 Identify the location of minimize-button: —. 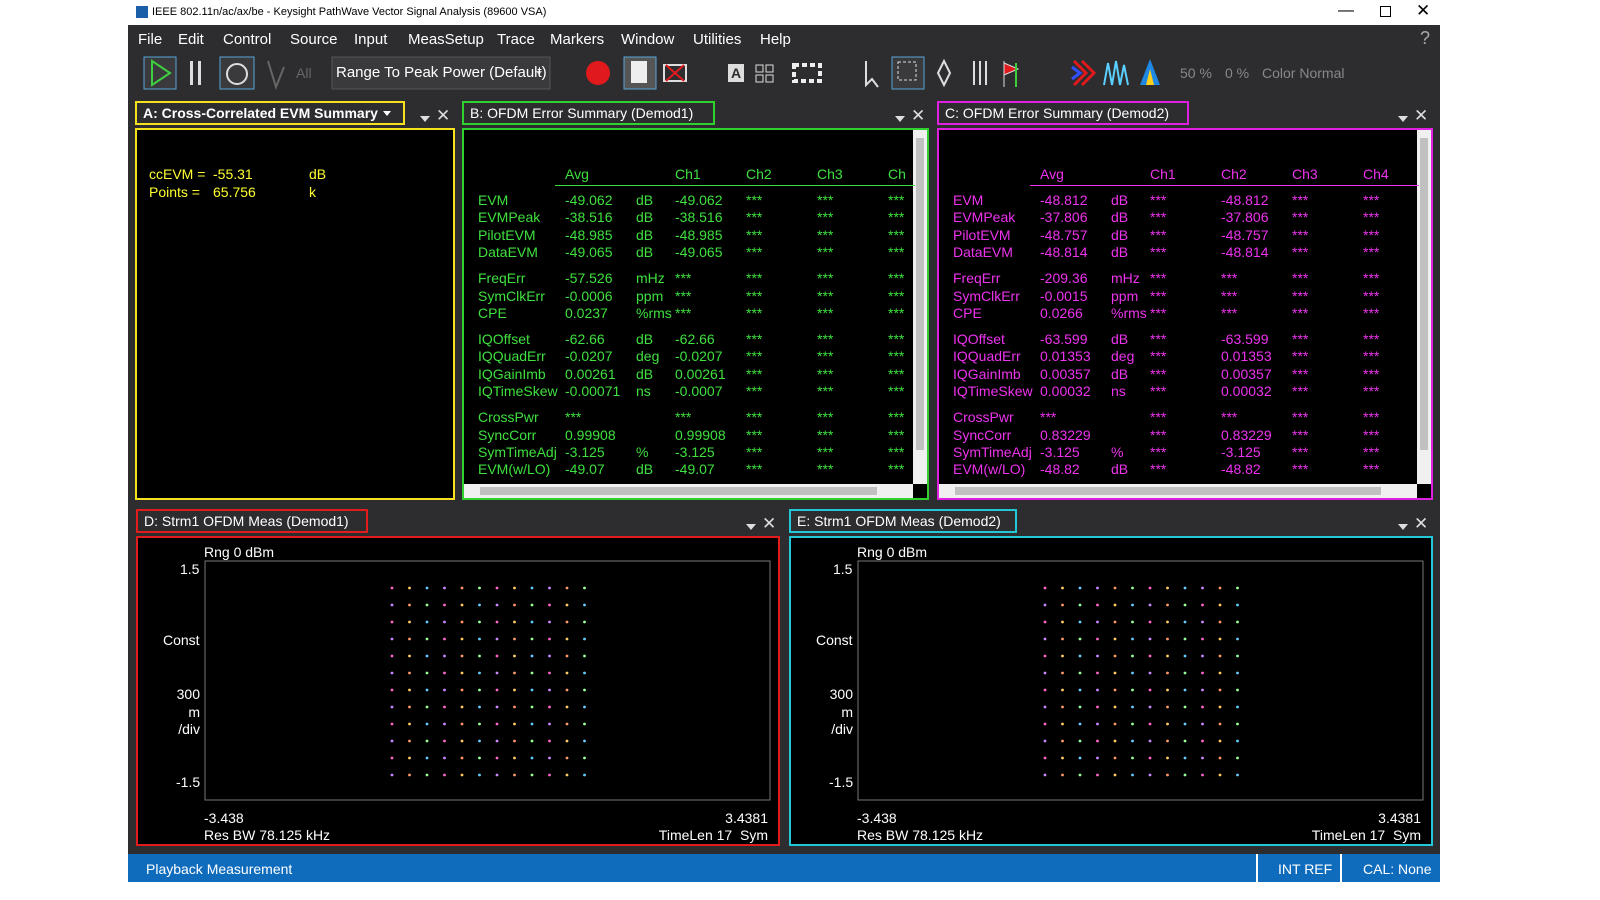
(1346, 10).